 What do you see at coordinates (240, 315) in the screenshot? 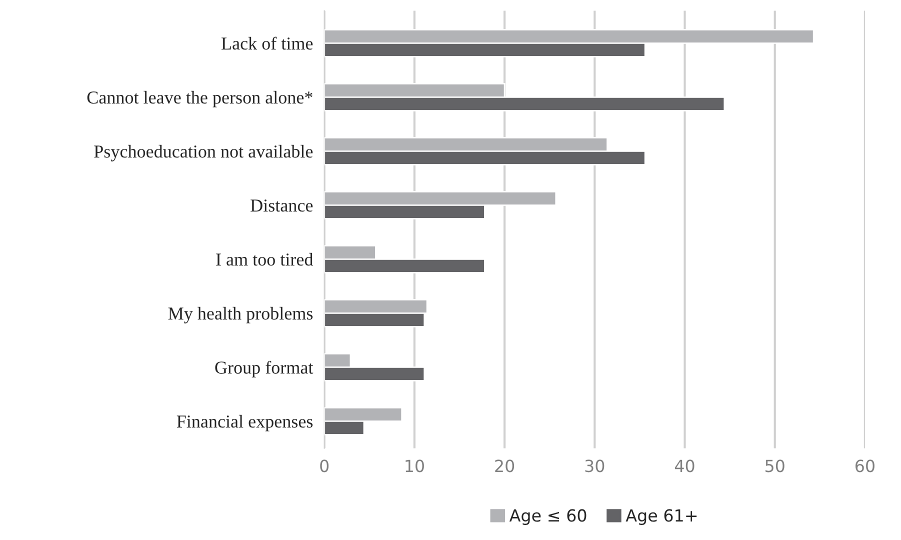
I see `y-tick-label: My health problems` at bounding box center [240, 315].